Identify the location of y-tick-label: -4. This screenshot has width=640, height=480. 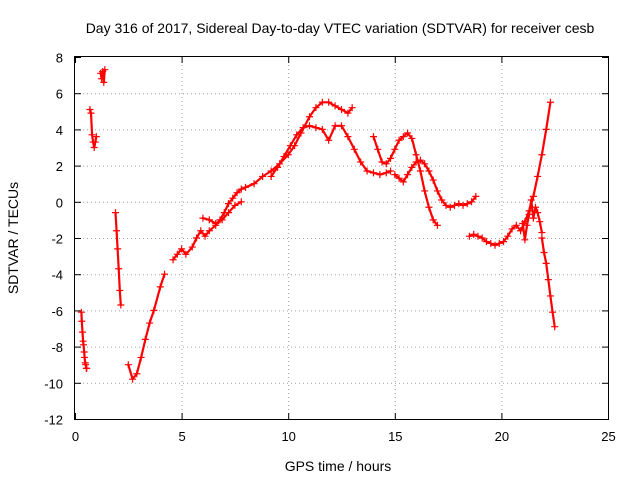
(57, 275).